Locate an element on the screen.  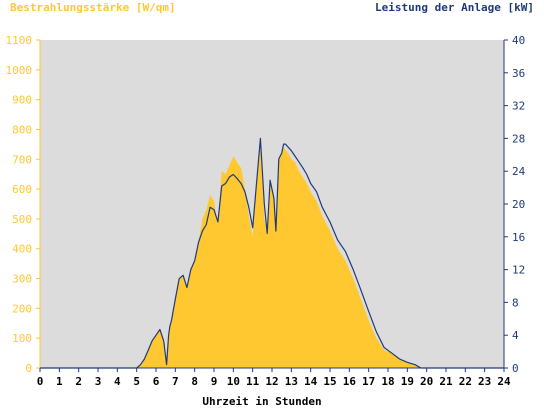
left-tick-label: 1000 is located at coordinates (19, 70).